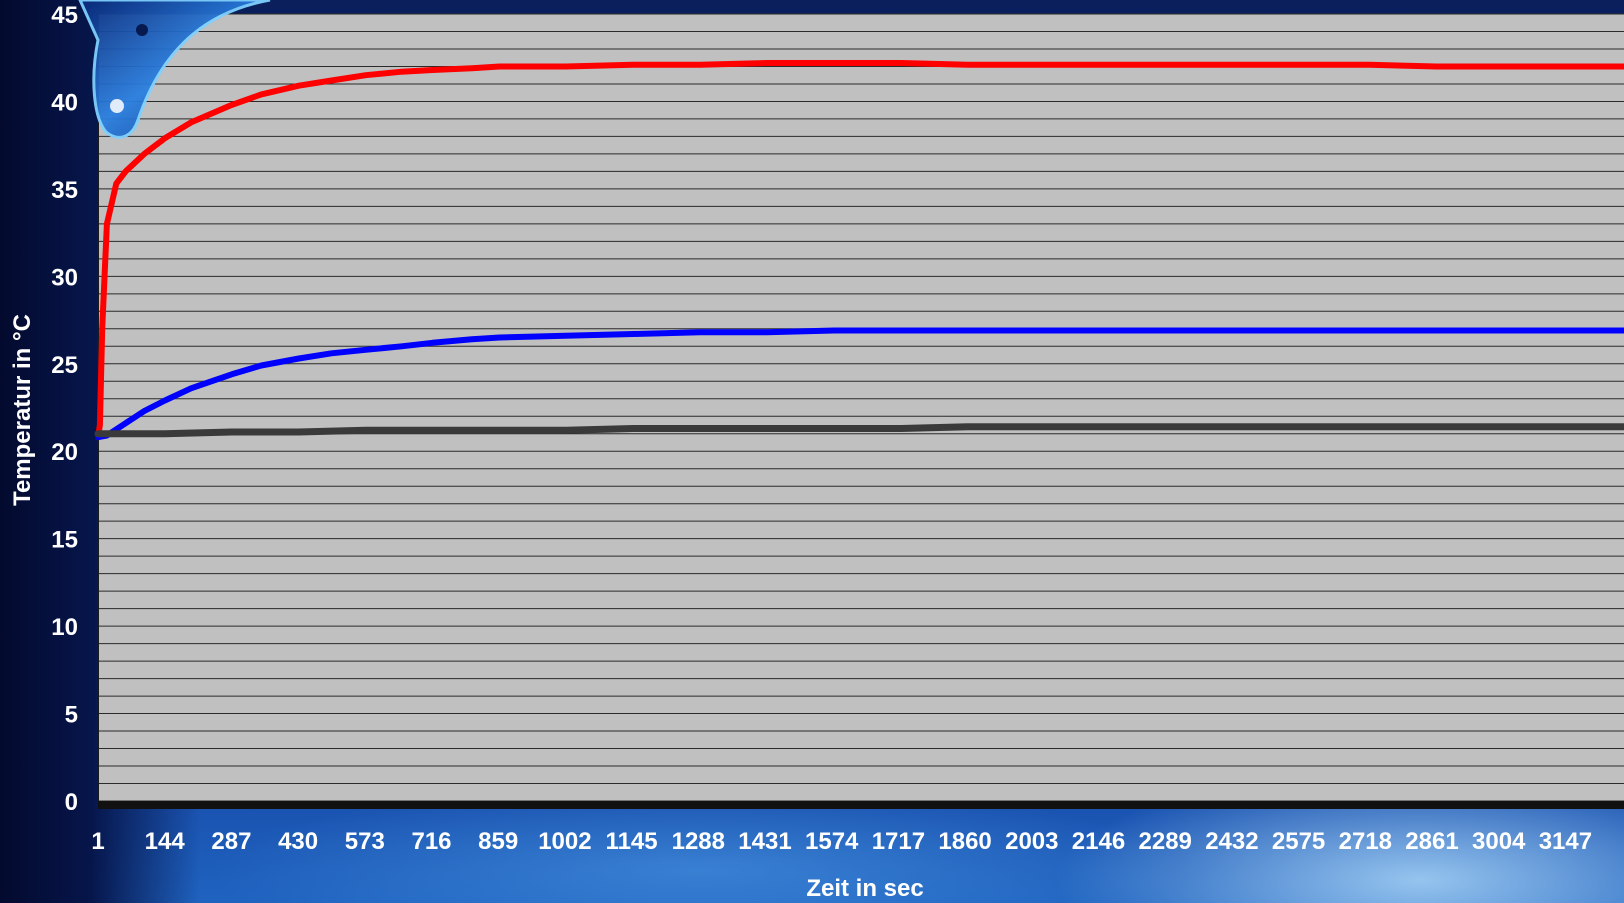 The height and width of the screenshot is (903, 1624). Describe the element at coordinates (22, 410) in the screenshot. I see `y-axis-title: Temperatur in °C` at that location.